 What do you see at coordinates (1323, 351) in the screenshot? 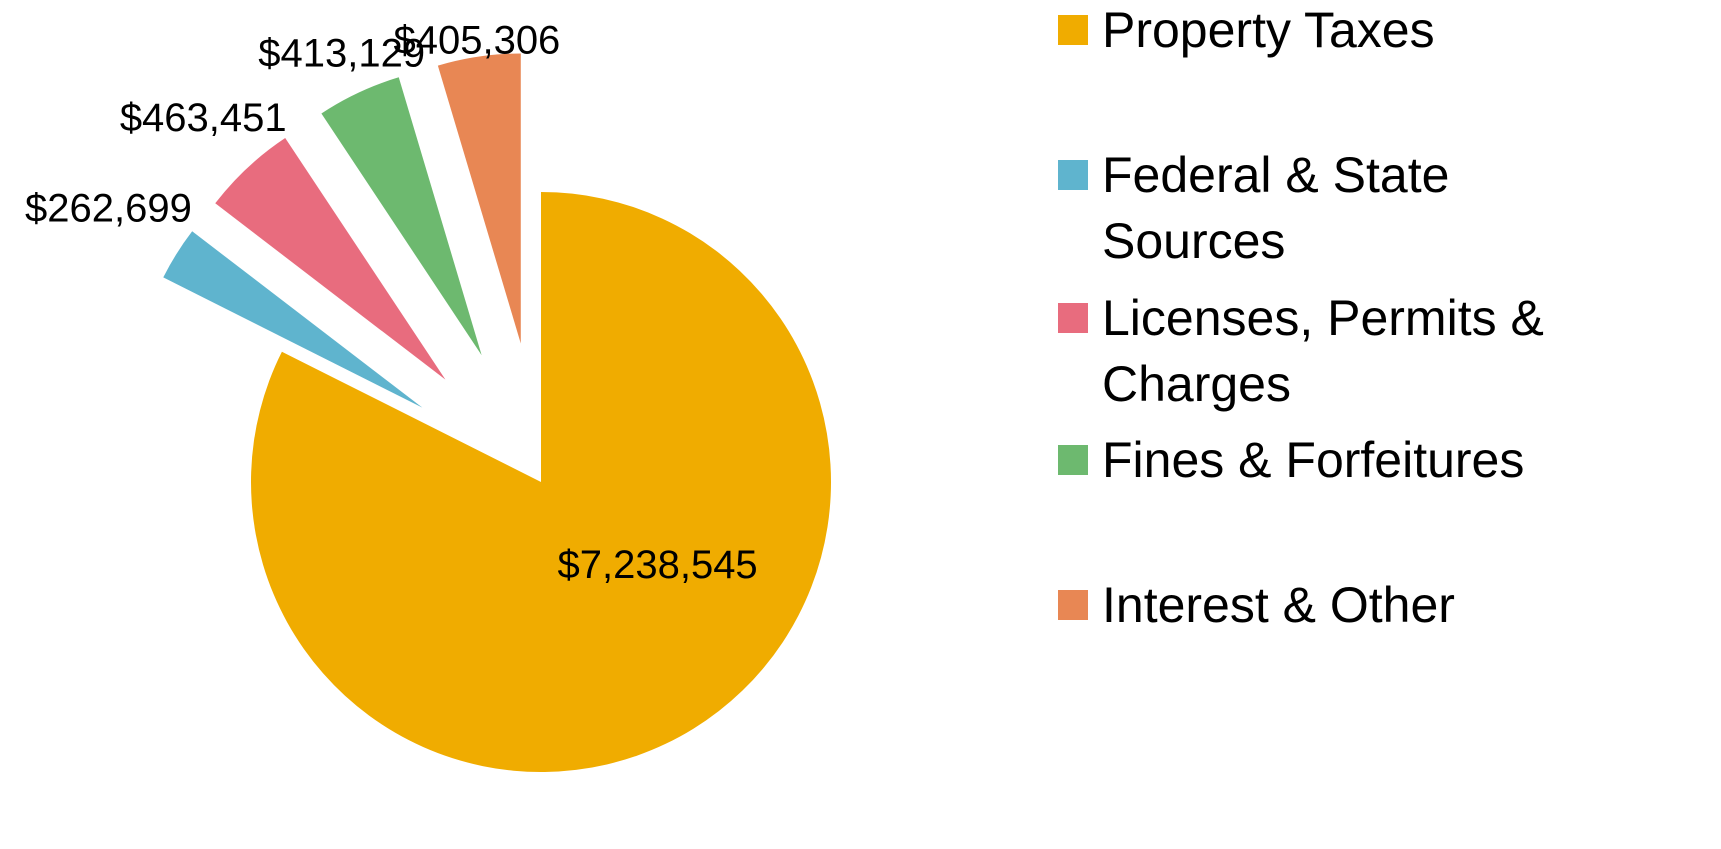
I see `legend-label: Licenses, Permits & Charges` at bounding box center [1323, 351].